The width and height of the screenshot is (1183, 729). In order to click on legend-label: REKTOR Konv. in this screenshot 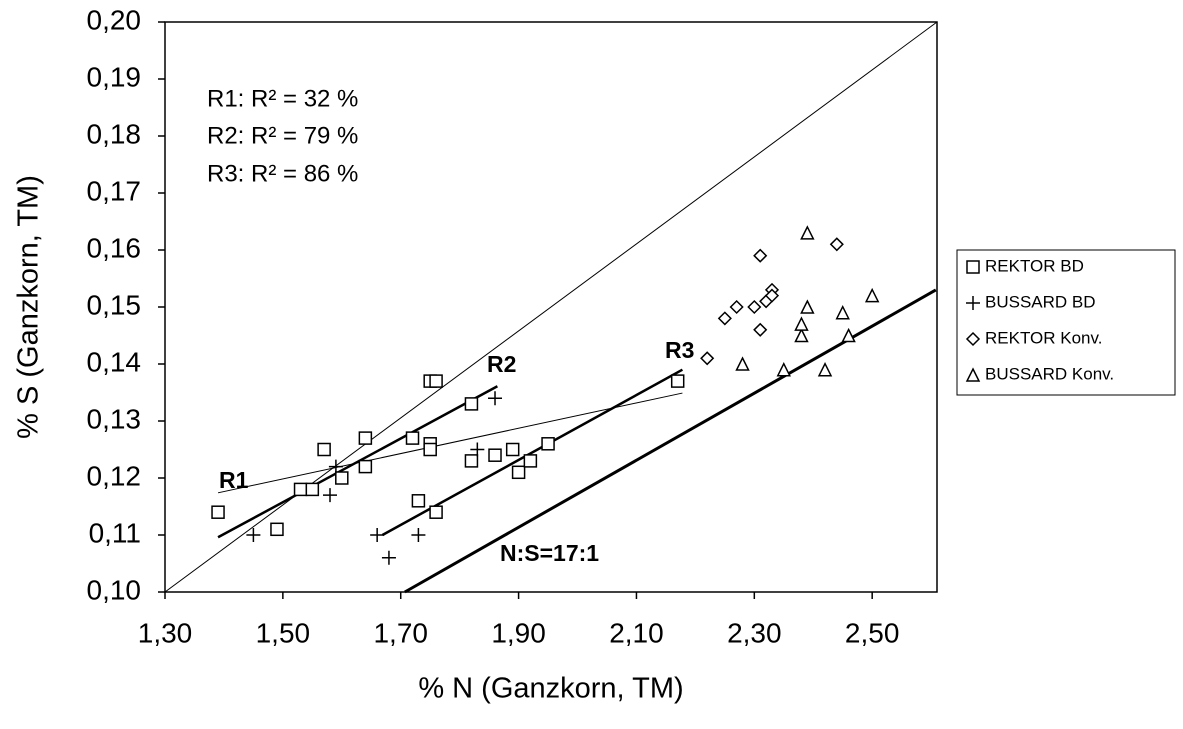, I will do `click(1043, 337)`.